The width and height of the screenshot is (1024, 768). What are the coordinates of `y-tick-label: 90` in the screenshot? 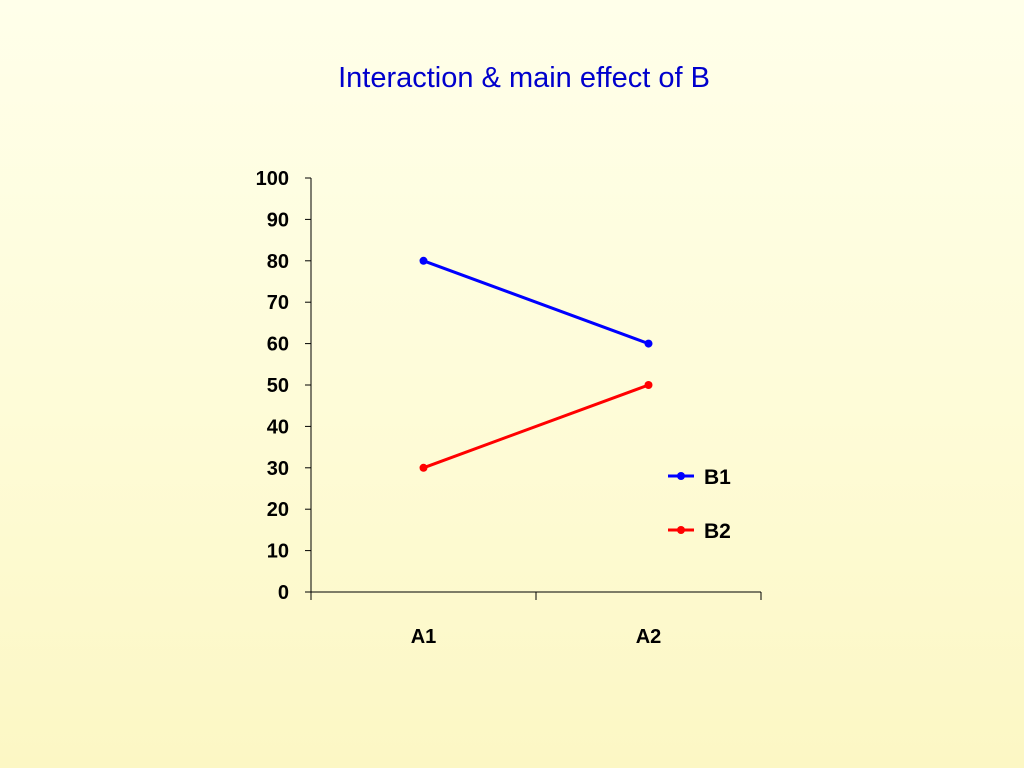 It's located at (278, 220).